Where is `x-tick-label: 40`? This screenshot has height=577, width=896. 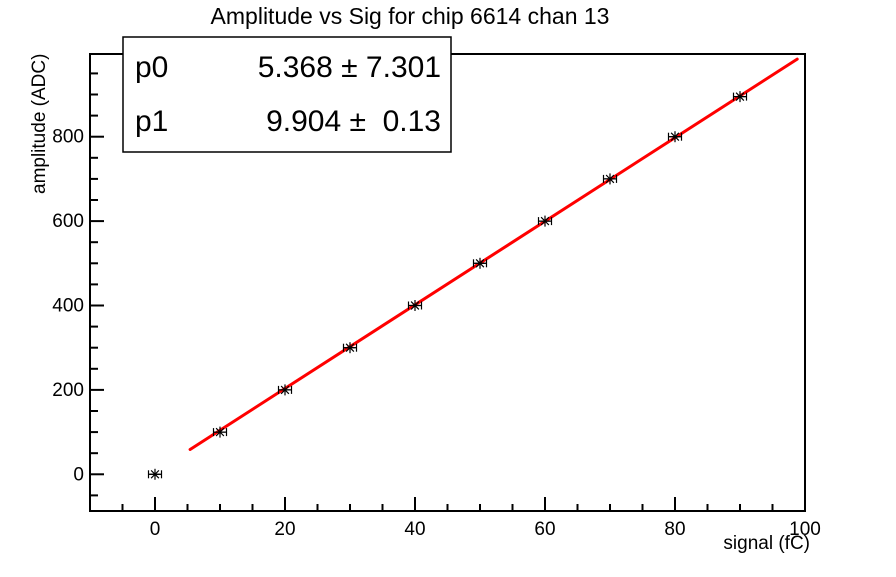 x-tick-label: 40 is located at coordinates (414, 529).